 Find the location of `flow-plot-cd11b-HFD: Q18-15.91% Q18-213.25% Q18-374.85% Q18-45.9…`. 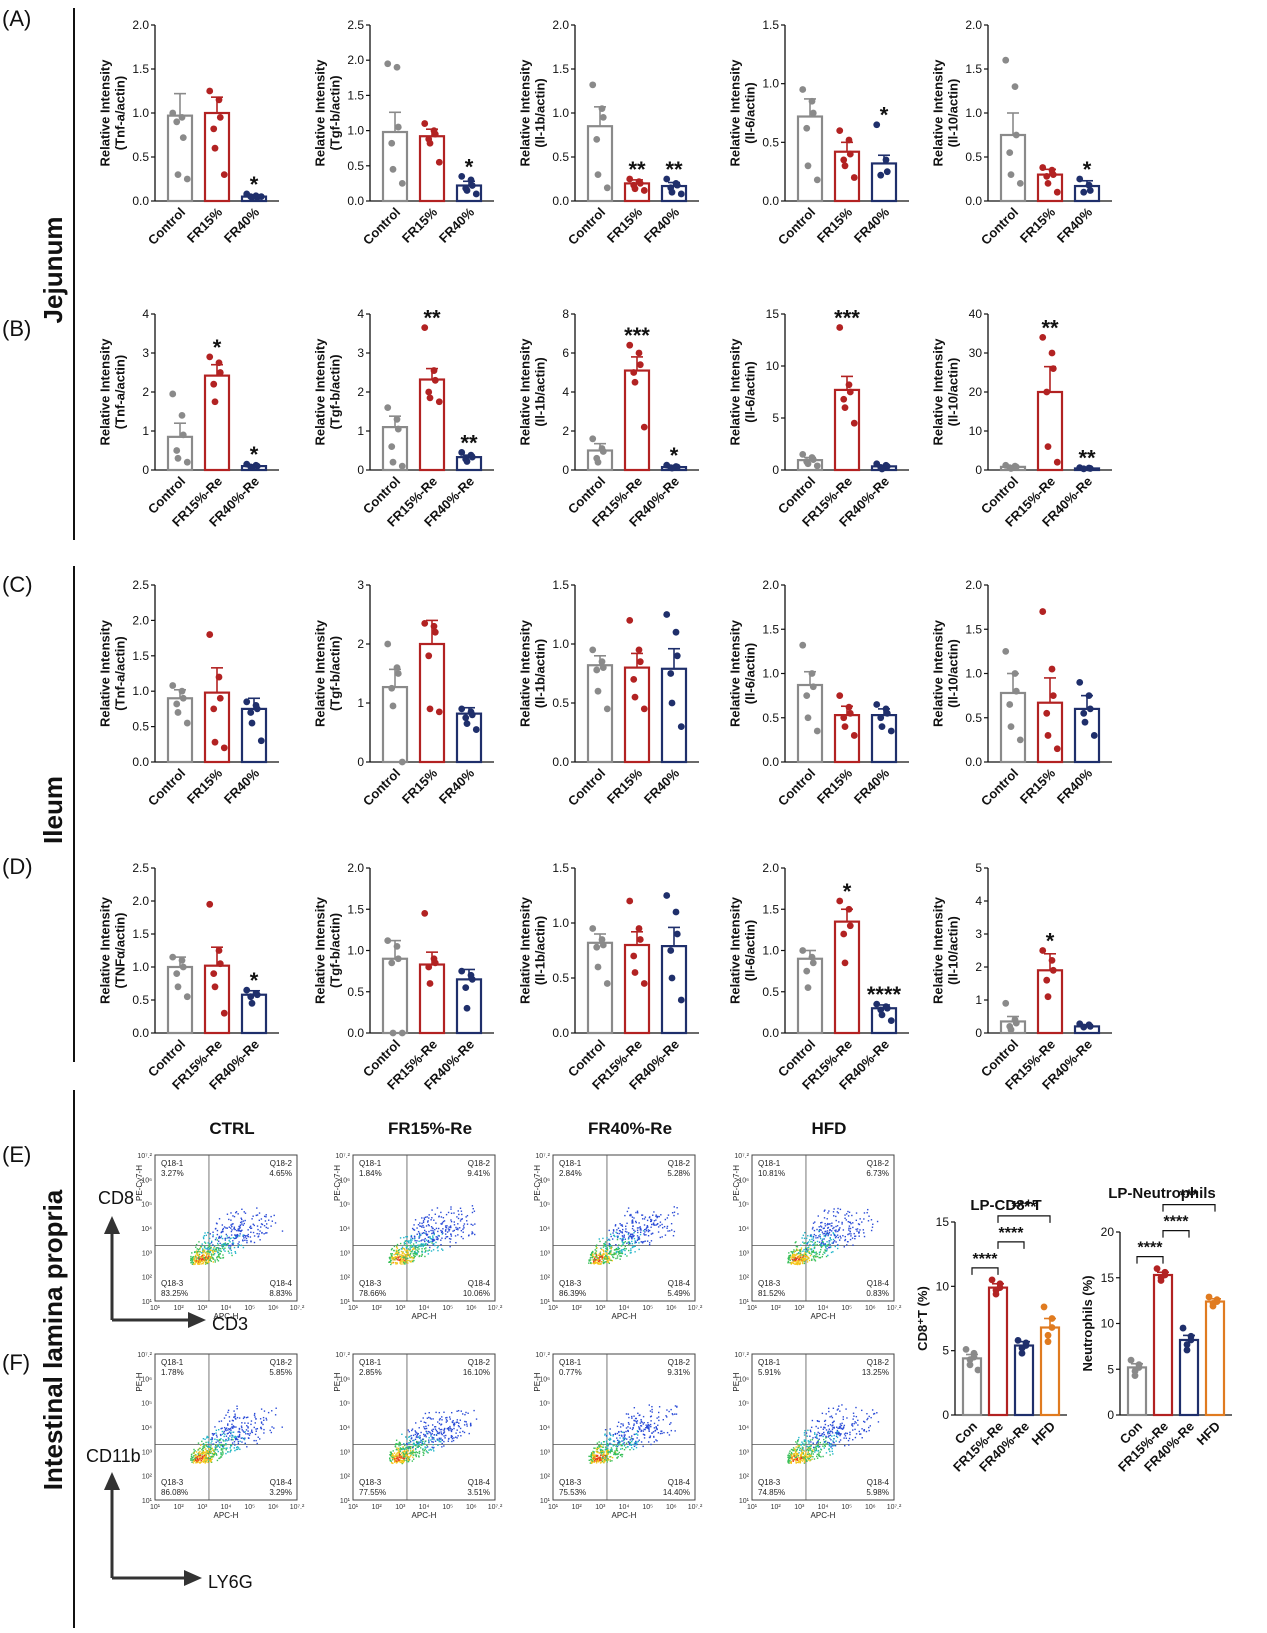

flow-plot-cd11b-HFD: Q18-15.91% Q18-213.25% Q18-374.85% Q18-45.9… is located at coordinates (817, 1436).